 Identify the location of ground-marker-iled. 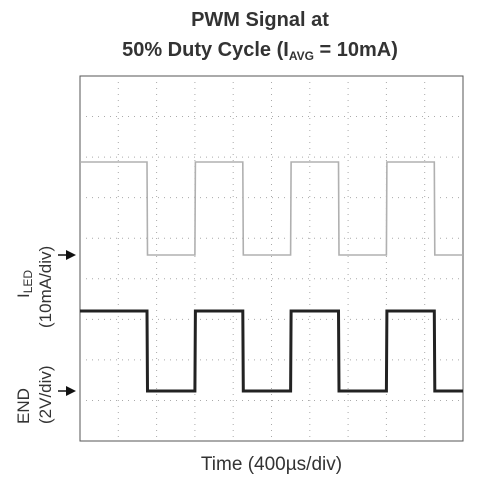
(71, 255).